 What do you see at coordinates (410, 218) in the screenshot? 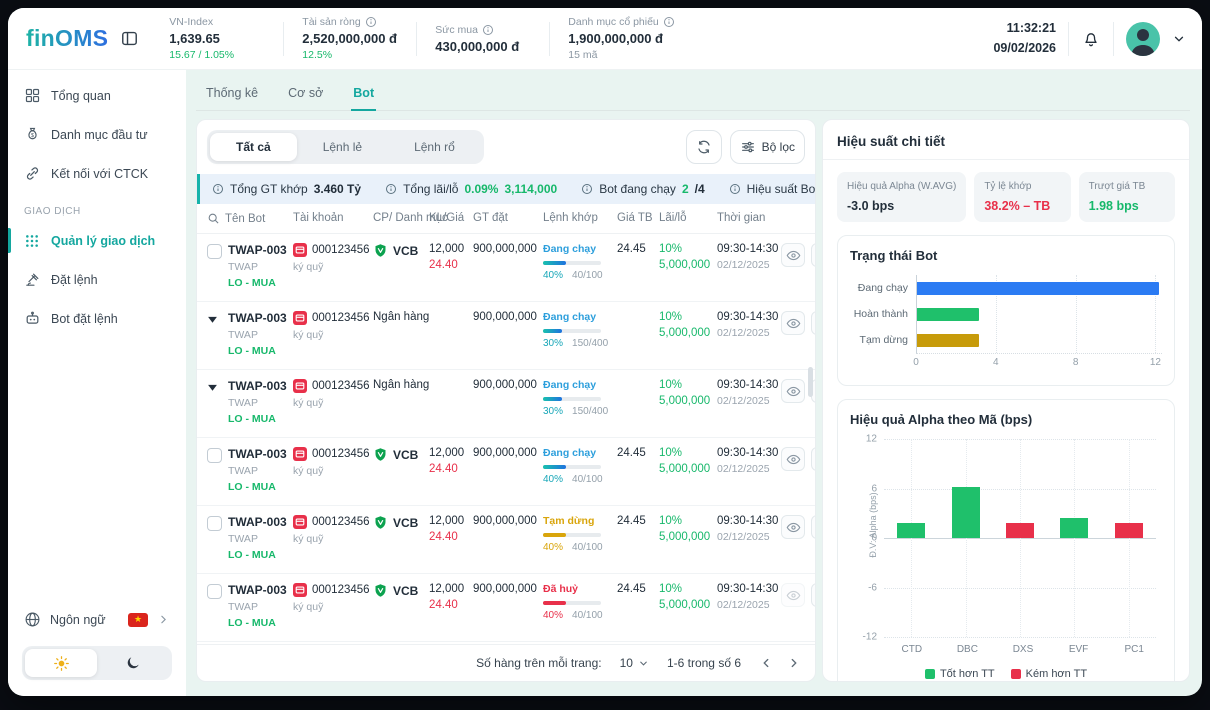
I see `column-header: CP/ Danh mục` at bounding box center [410, 218].